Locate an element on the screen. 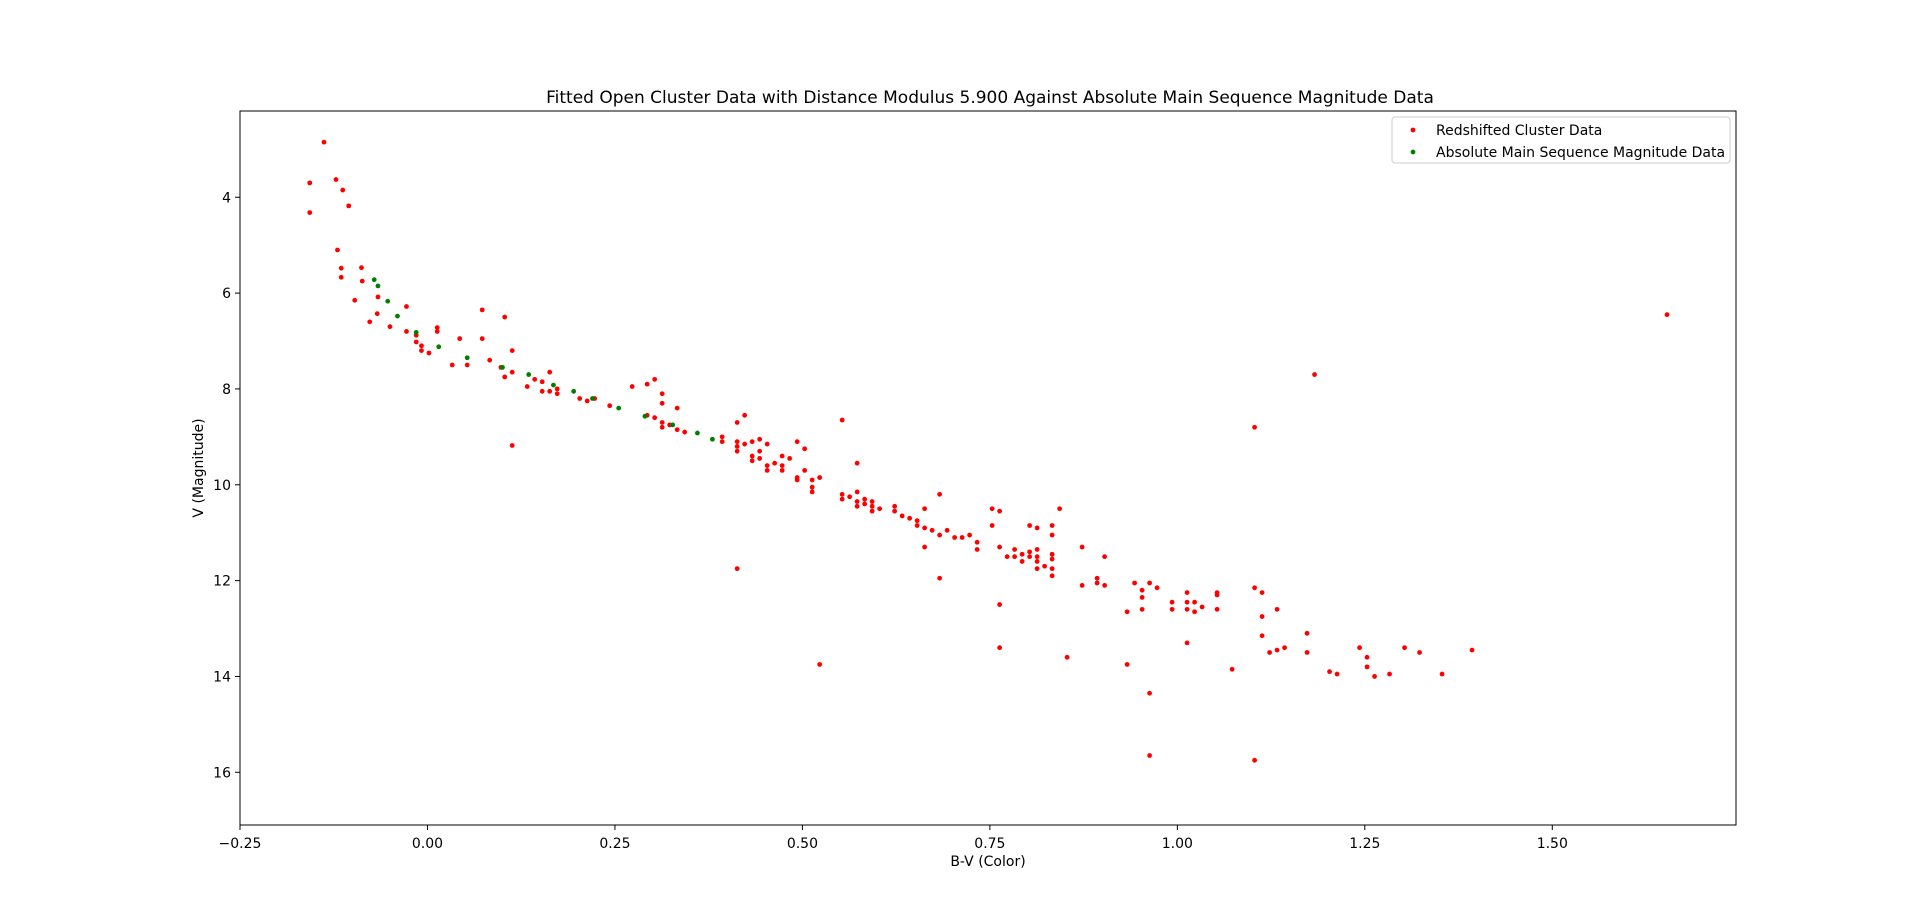  legend-label-green: Absolute Main Sequence Magnitude Data is located at coordinates (1580, 153).